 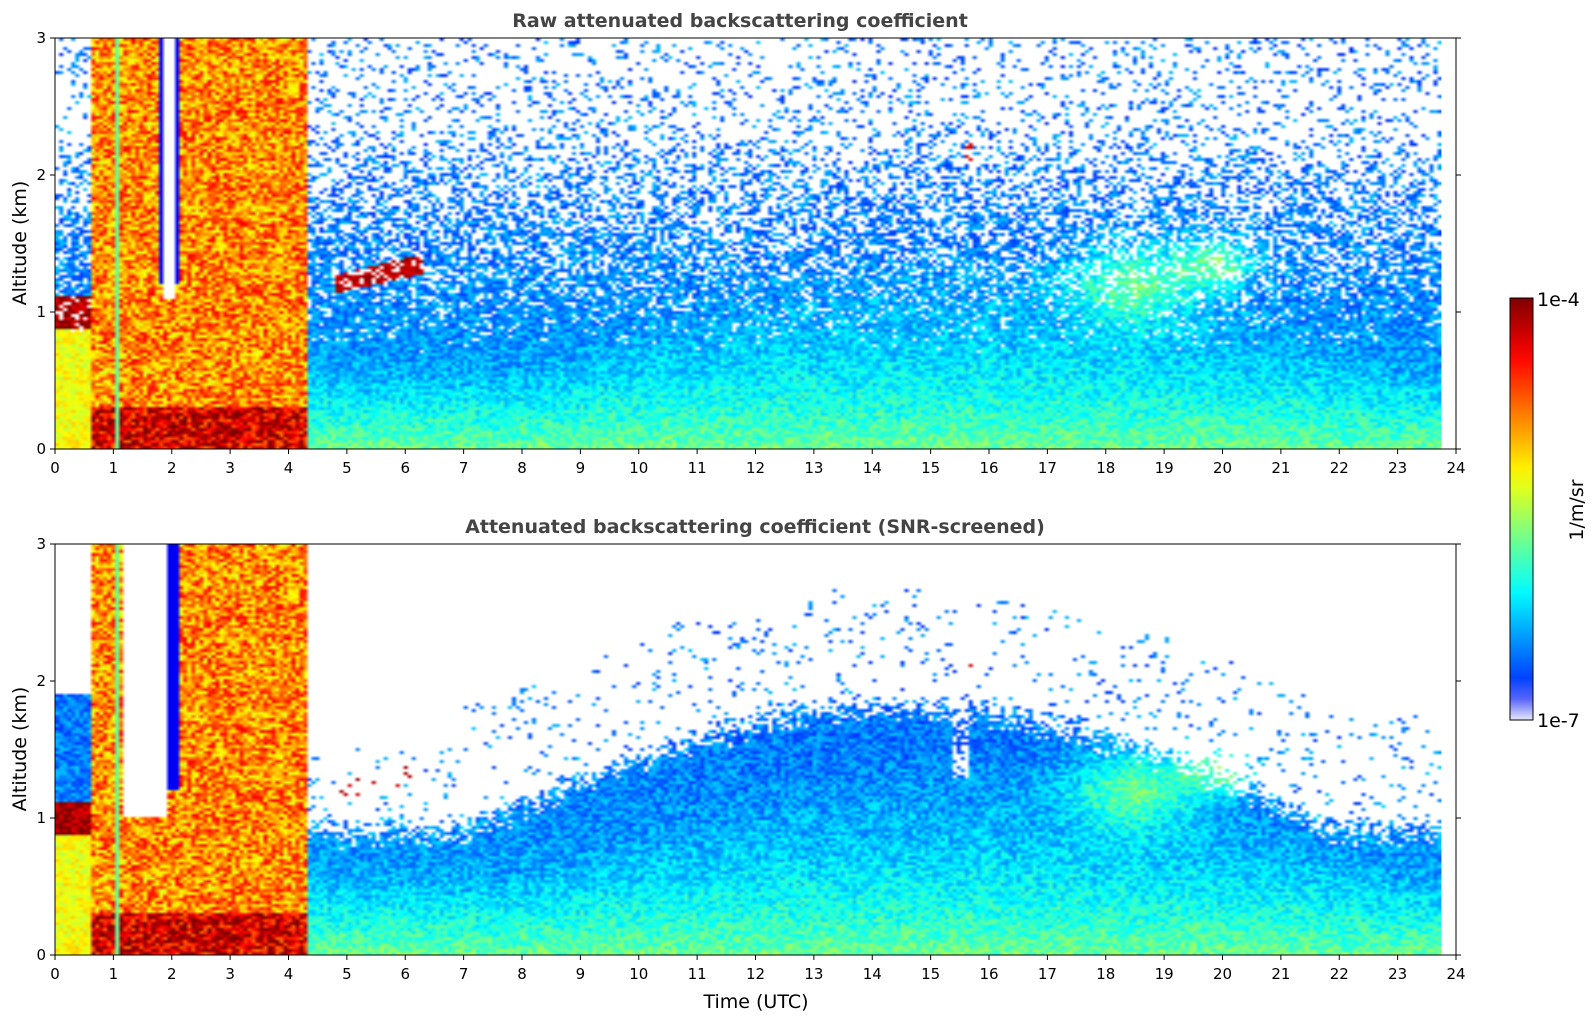 I want to click on x-ticks-screened: 0 1 2 3 4 5 6 7 8 9 10 11 12 13 14 15 16 17 18 19 20 21 22 23 24, so click(x=758, y=969).